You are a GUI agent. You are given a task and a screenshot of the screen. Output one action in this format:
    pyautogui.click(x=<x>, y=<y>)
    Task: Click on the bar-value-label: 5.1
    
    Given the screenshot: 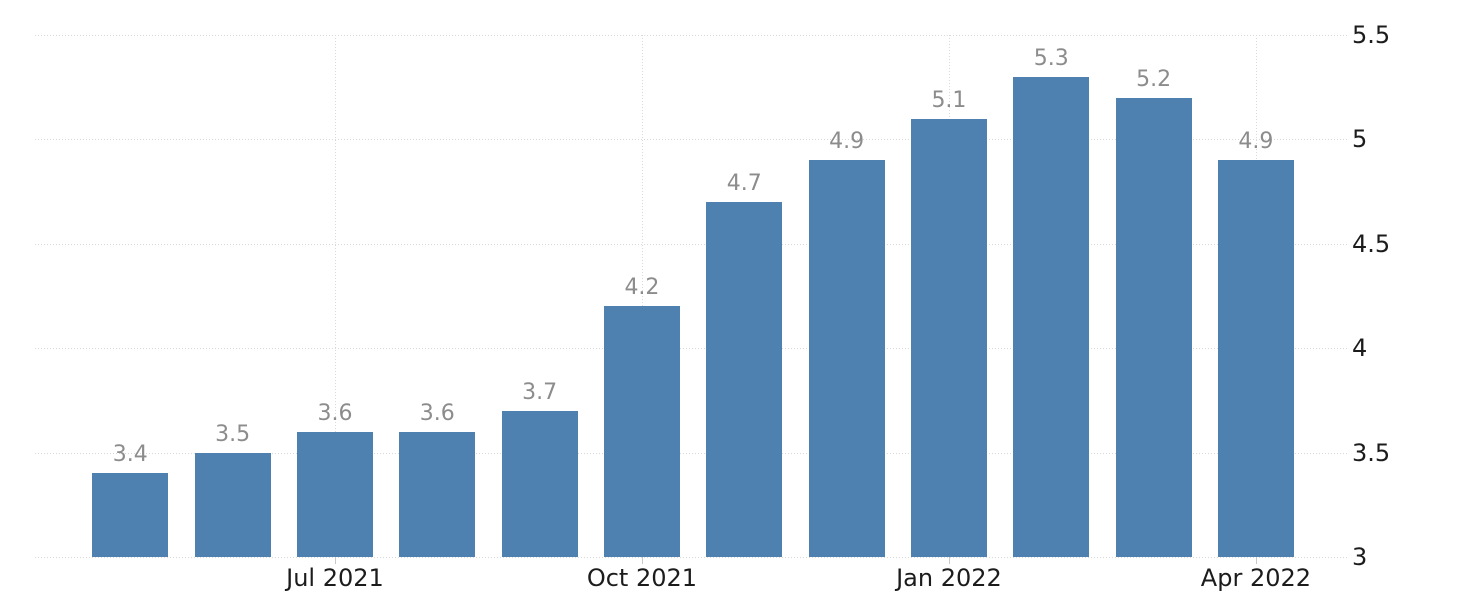 What is the action you would take?
    pyautogui.click(x=949, y=100)
    